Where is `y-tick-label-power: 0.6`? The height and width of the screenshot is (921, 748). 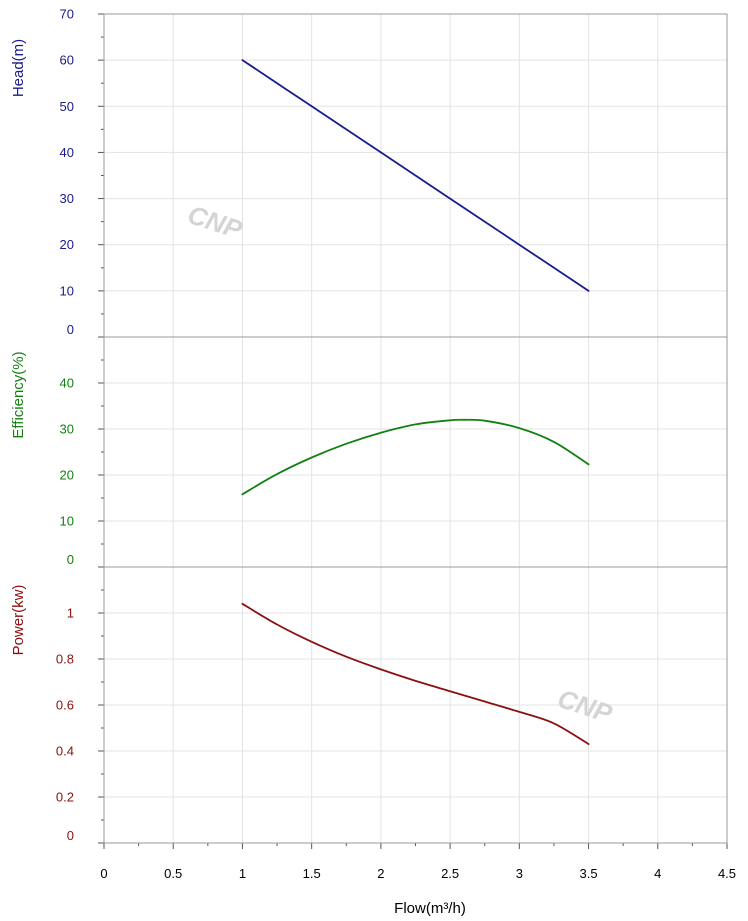 y-tick-label-power: 0.6 is located at coordinates (65, 705).